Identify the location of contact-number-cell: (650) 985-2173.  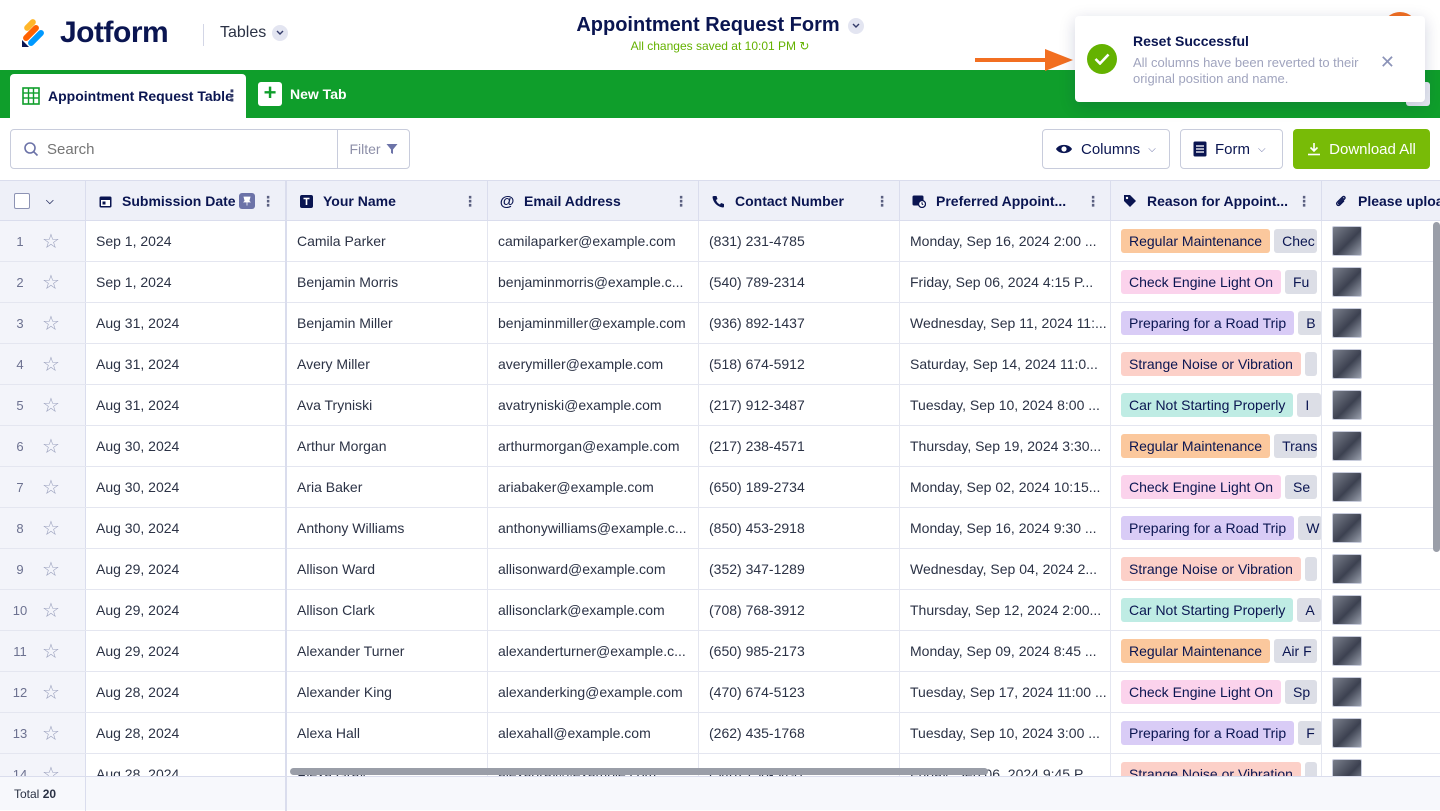
(799, 651).